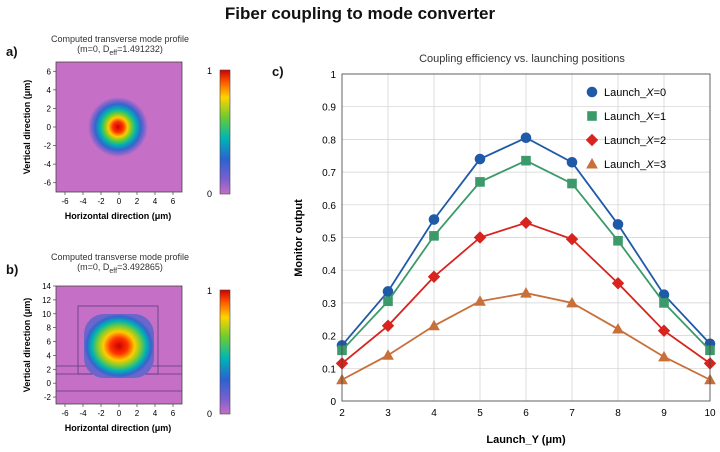 This screenshot has width=720, height=452. I want to click on b-x-tick-label: 4, so click(155, 413).